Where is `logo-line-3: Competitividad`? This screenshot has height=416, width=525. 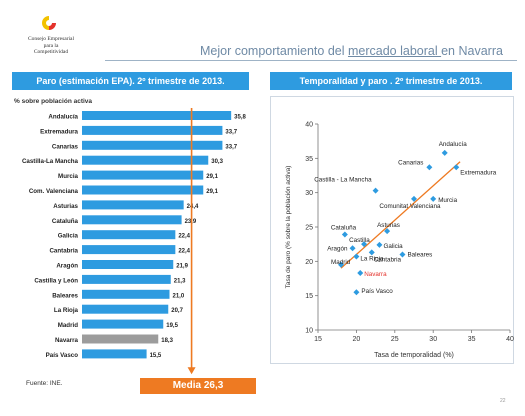
logo-line-3: Competitividad is located at coordinates (51, 52).